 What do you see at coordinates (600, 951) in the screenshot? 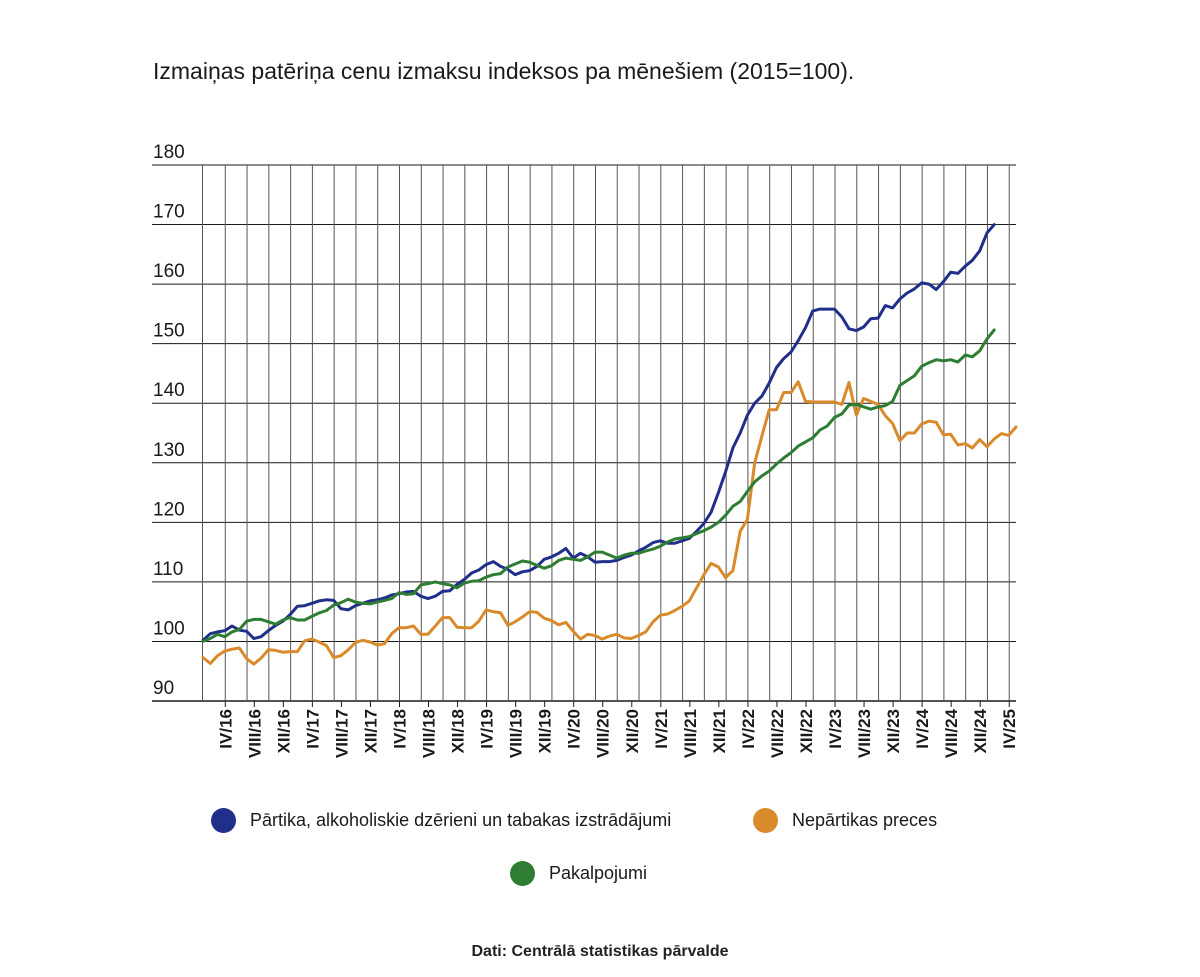
I see `source-note: Dati: Centrālā statistikas pārvalde` at bounding box center [600, 951].